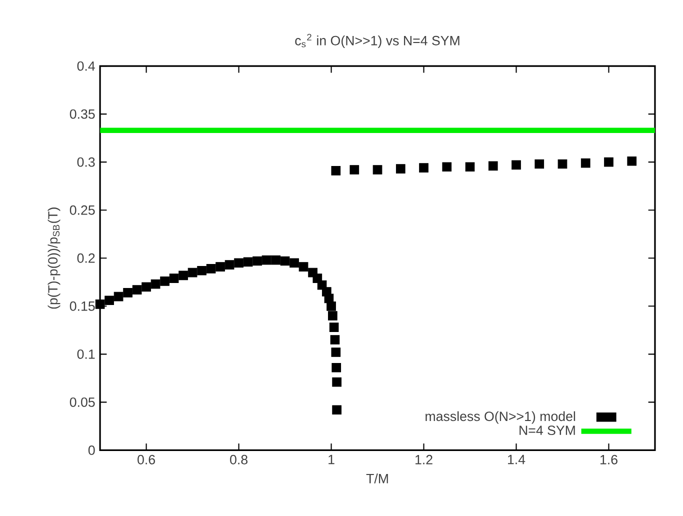  I want to click on y-tick-label: 0.4, so click(86, 66).